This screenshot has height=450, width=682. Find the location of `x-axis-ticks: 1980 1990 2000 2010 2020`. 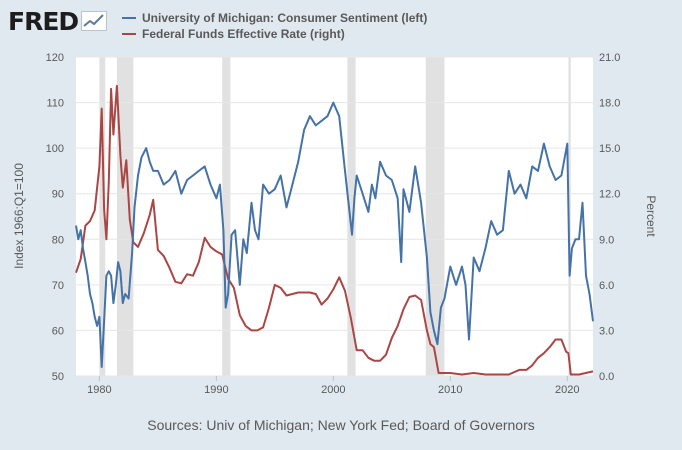

x-axis-ticks: 1980 1990 2000 2010 2020 is located at coordinates (333, 386).